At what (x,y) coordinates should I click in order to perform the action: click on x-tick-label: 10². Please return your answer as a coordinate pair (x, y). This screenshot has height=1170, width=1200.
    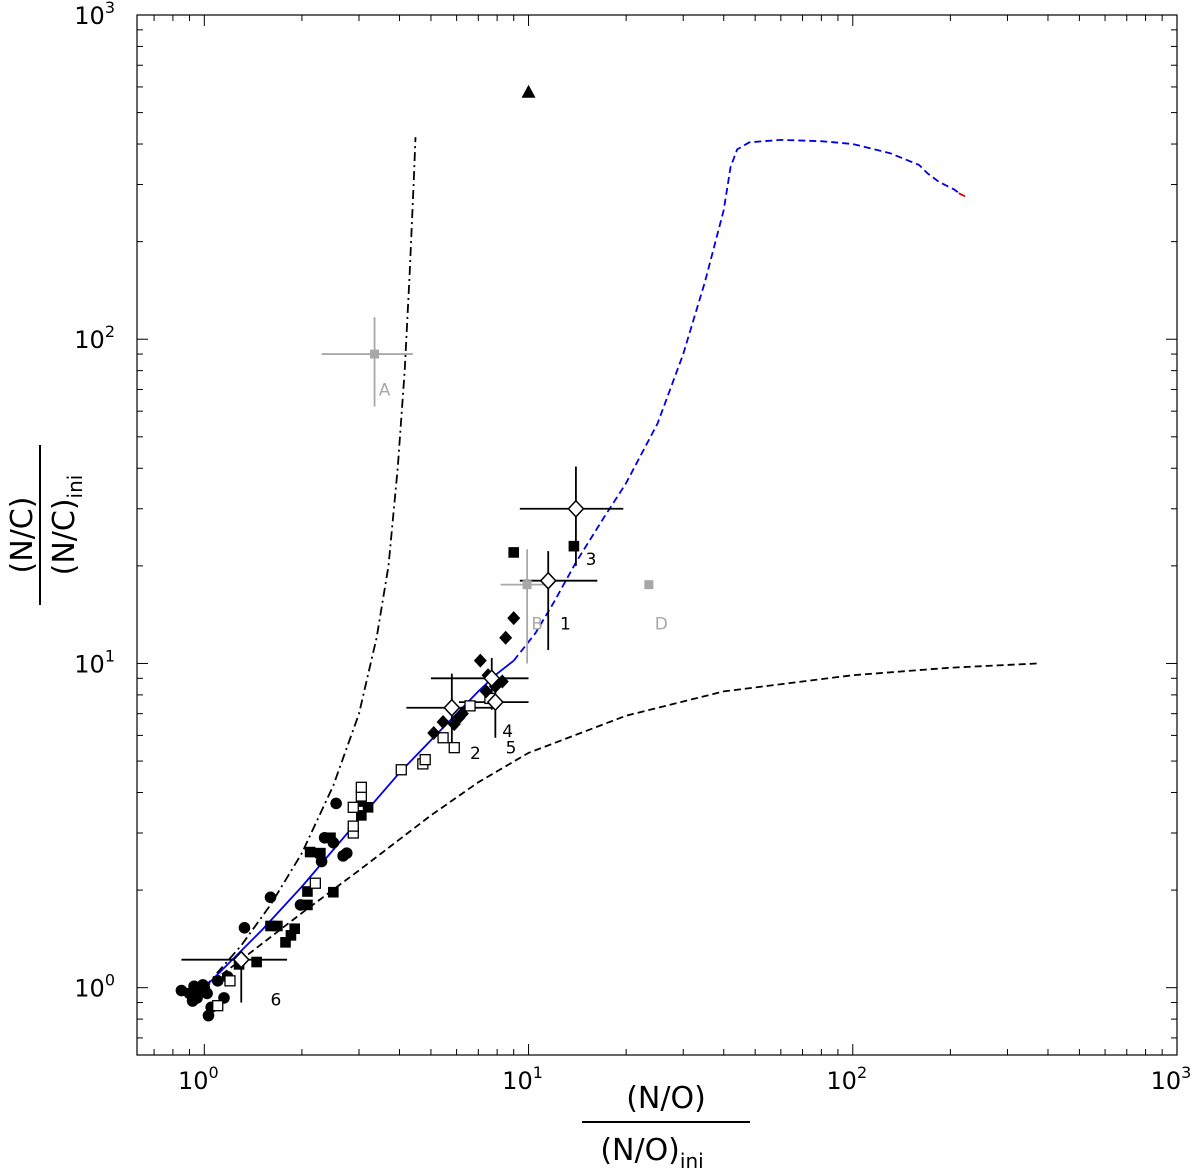
    Looking at the image, I should click on (846, 1079).